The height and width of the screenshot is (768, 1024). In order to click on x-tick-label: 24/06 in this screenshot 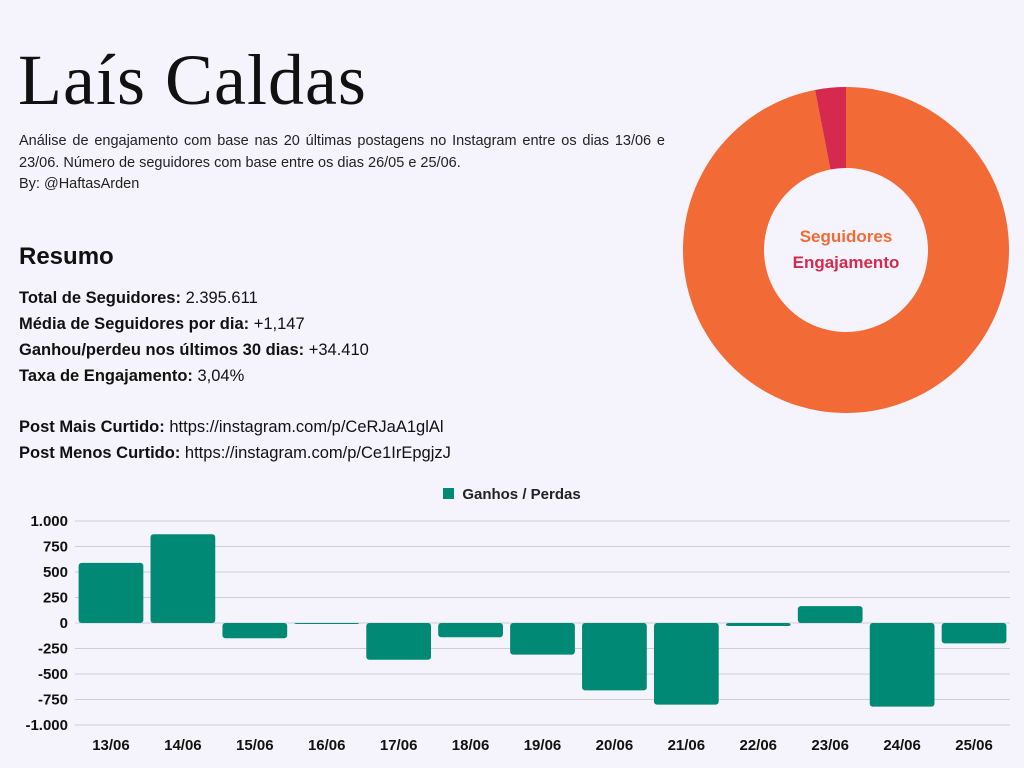, I will do `click(902, 745)`.